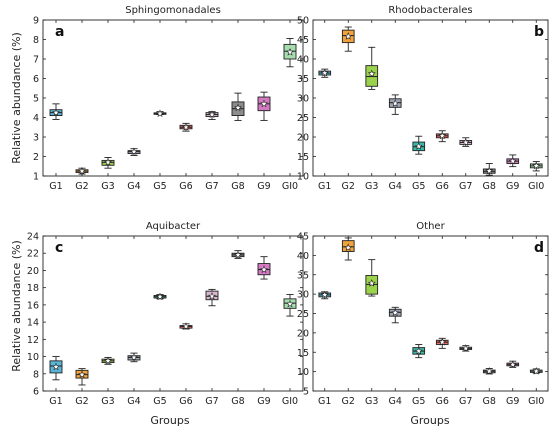 This screenshot has width=550, height=433. I want to click on y-tick-label: 5, so click(306, 392).